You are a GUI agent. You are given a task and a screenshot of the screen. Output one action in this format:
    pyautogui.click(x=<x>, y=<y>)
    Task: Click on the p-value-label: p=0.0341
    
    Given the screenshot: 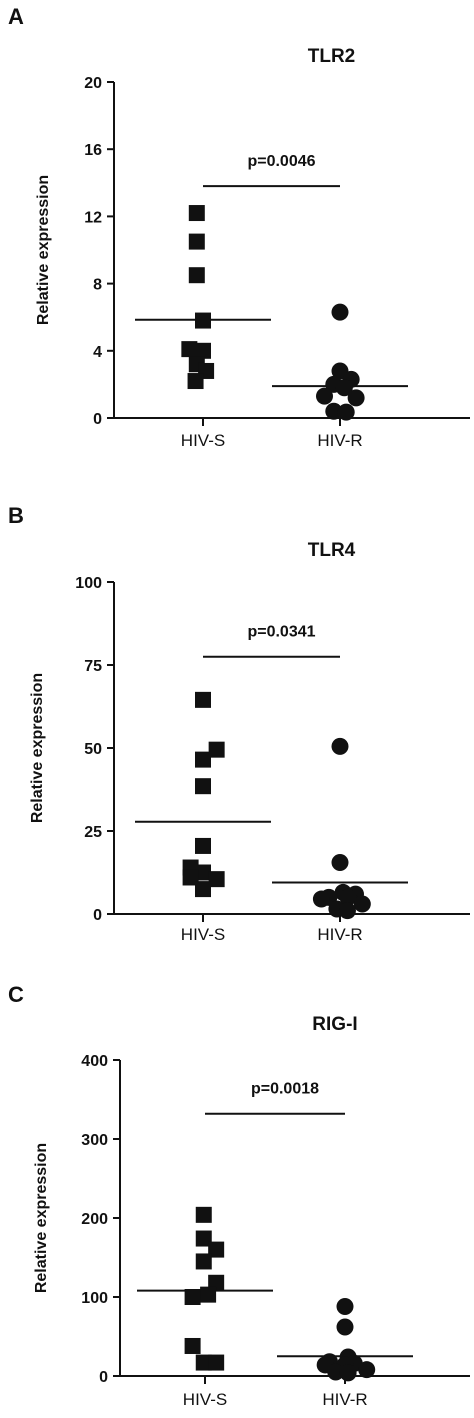 What is the action you would take?
    pyautogui.click(x=281, y=632)
    